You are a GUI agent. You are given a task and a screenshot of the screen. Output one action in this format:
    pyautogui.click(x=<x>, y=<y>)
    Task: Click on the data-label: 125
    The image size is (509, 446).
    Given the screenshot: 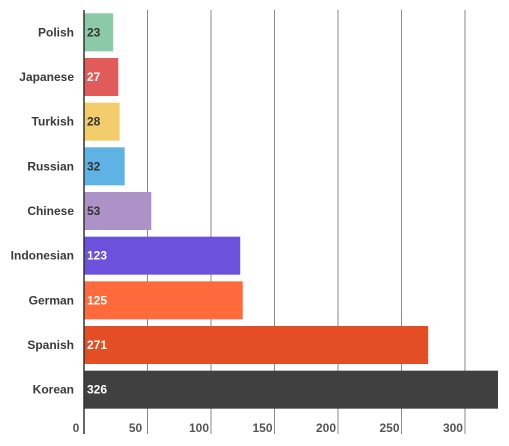 What is the action you would take?
    pyautogui.click(x=97, y=300)
    